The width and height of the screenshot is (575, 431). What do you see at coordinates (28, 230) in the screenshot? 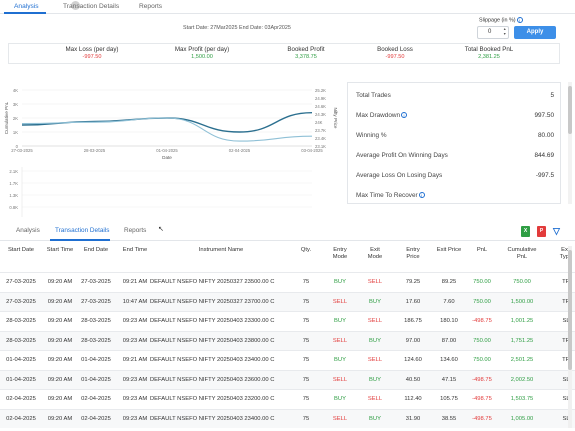
I see `inner-tab-analysis: Analysis` at bounding box center [28, 230].